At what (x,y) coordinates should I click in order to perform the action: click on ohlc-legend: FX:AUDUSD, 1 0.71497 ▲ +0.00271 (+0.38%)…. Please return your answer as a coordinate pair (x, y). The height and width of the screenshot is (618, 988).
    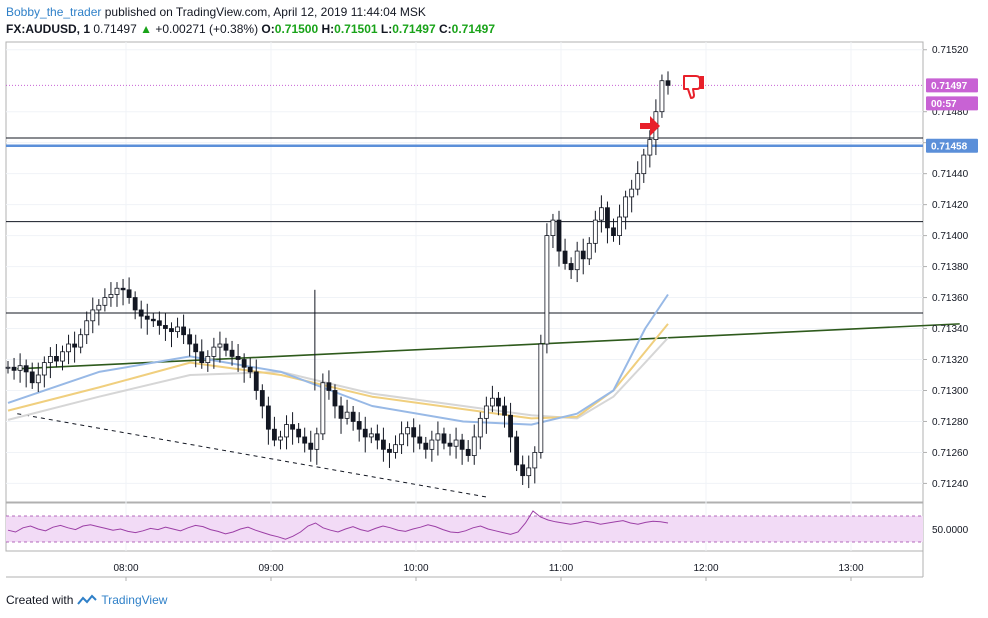
    Looking at the image, I should click on (250, 29).